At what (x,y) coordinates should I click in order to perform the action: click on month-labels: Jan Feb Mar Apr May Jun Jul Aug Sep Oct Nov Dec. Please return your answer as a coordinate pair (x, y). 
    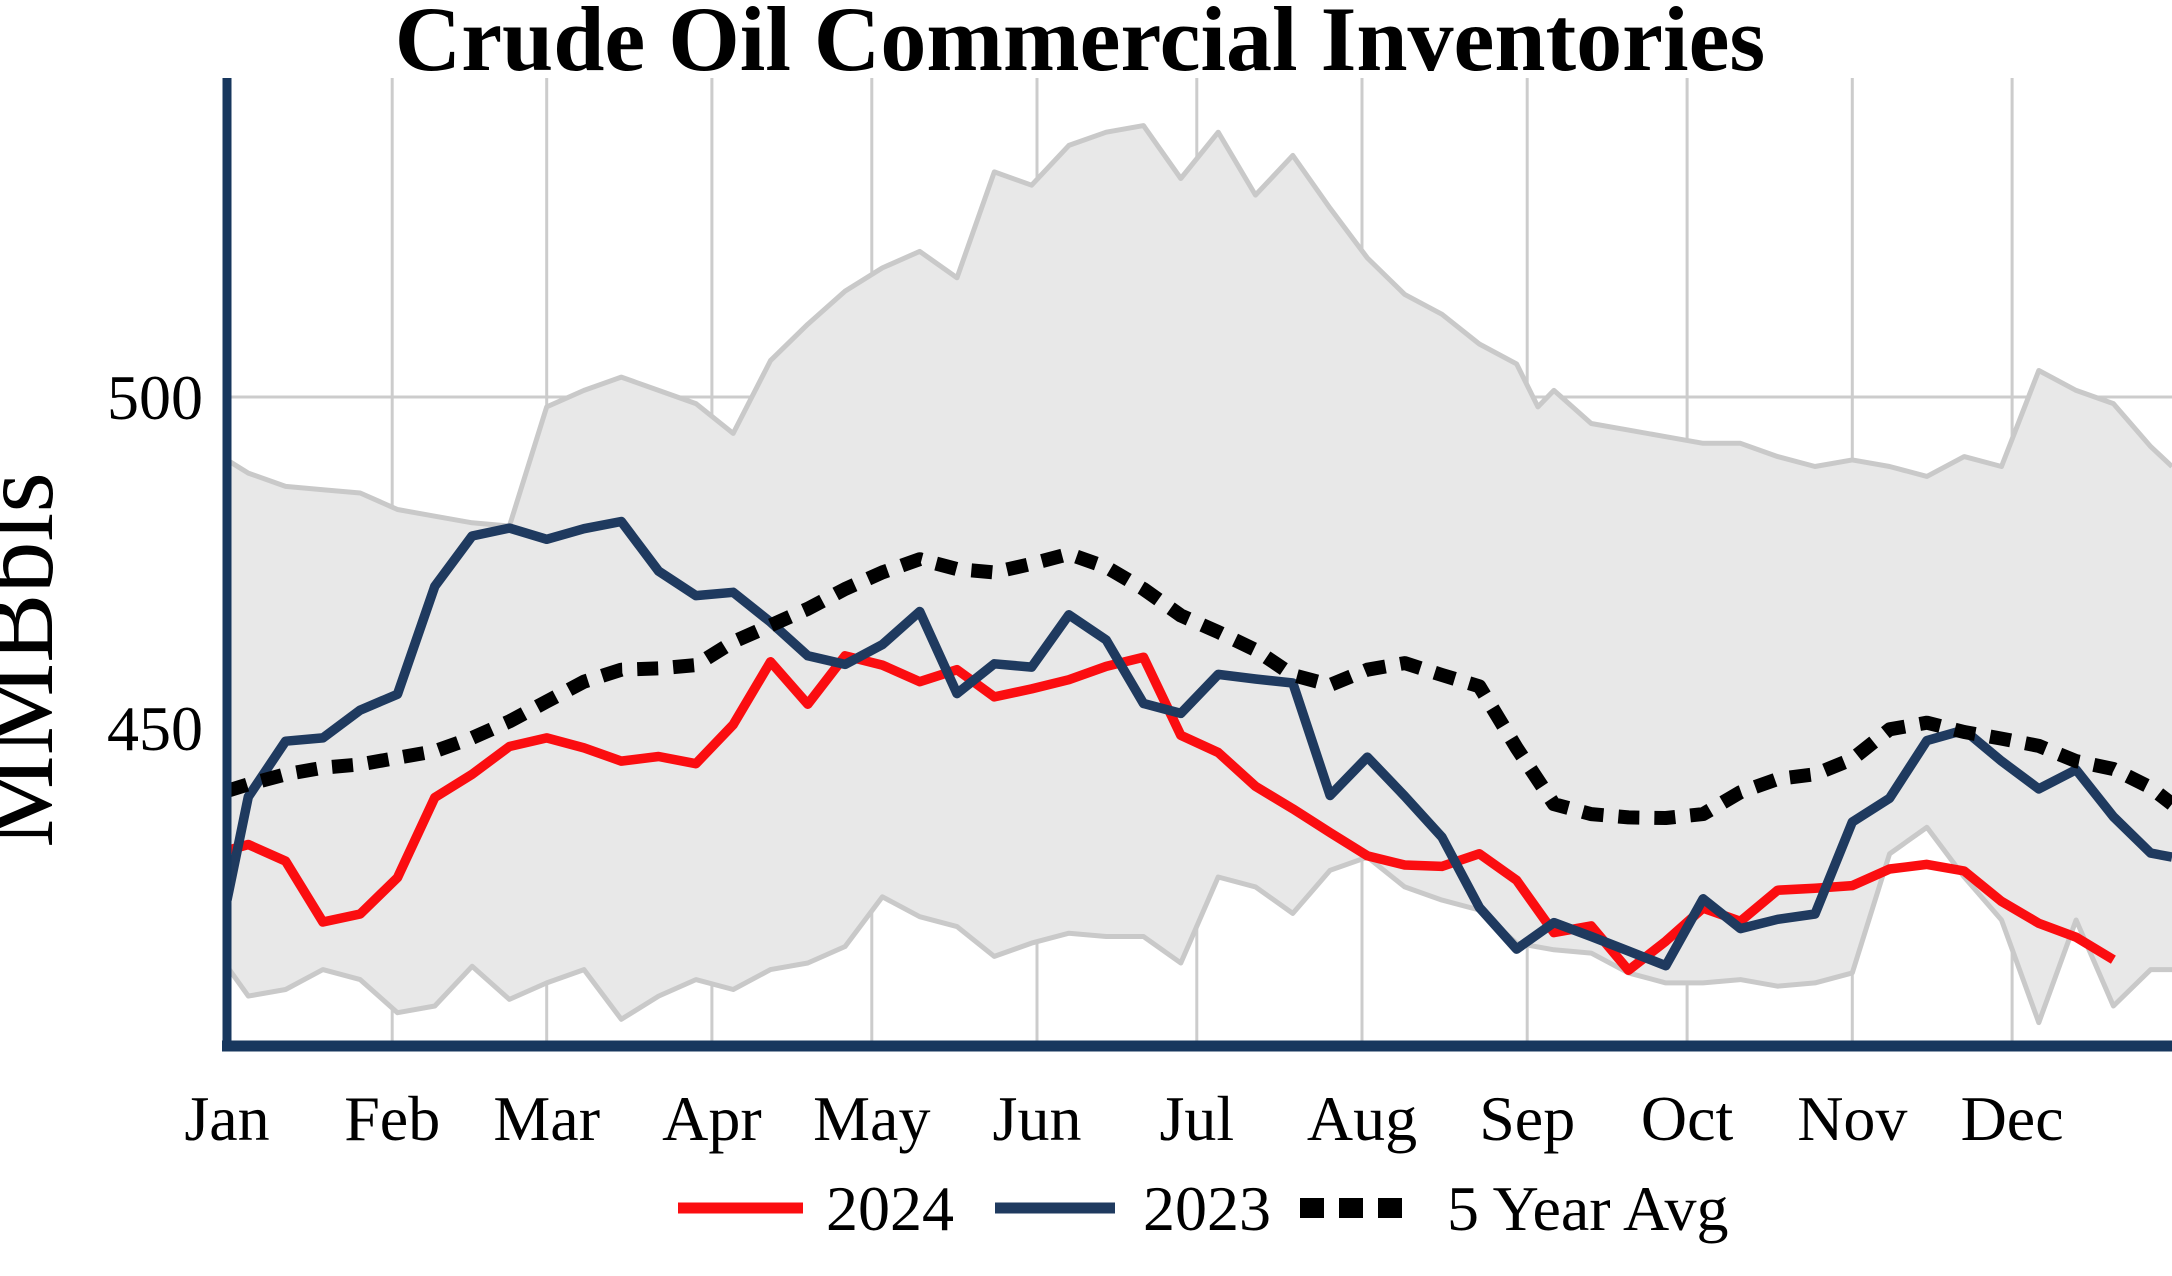
    Looking at the image, I should click on (1123, 1118).